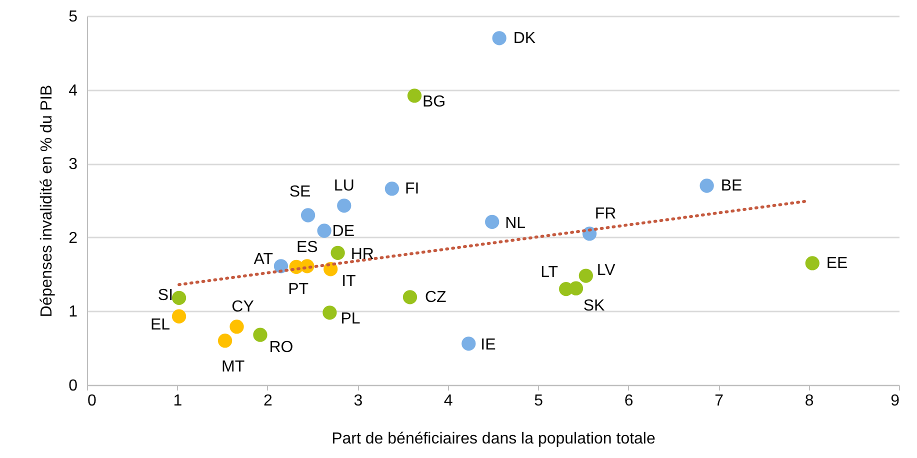 Image resolution: width=917 pixels, height=458 pixels. I want to click on y-tick-label: 3, so click(73, 165).